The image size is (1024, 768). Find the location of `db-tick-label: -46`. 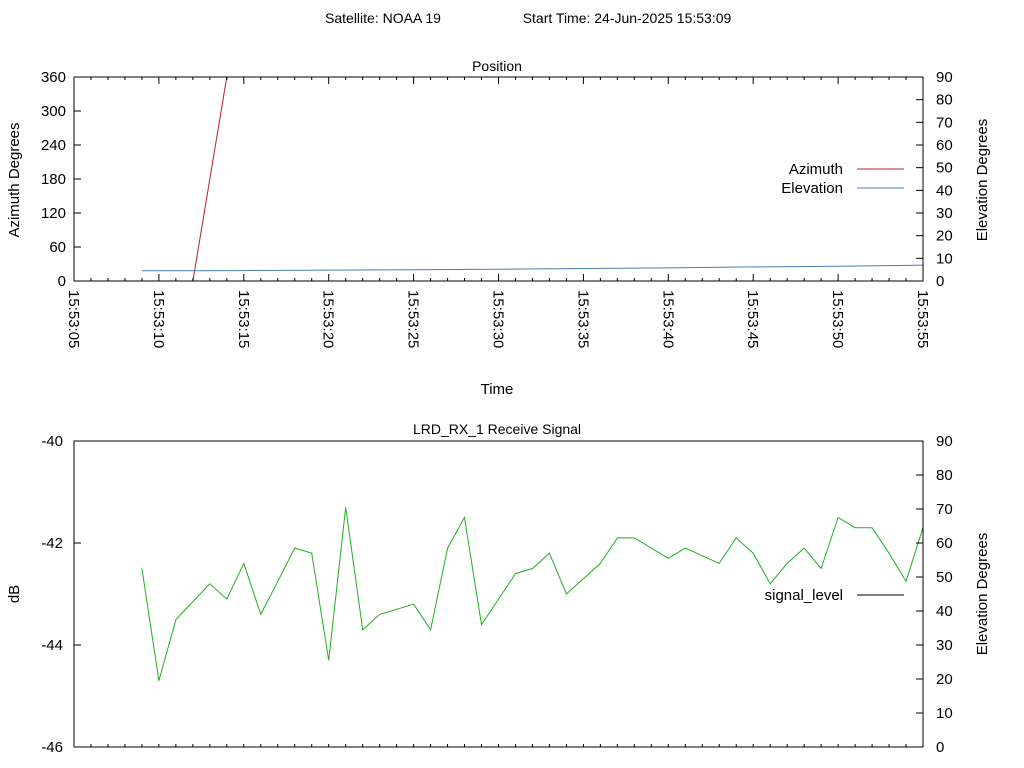

db-tick-label: -46 is located at coordinates (52, 747).